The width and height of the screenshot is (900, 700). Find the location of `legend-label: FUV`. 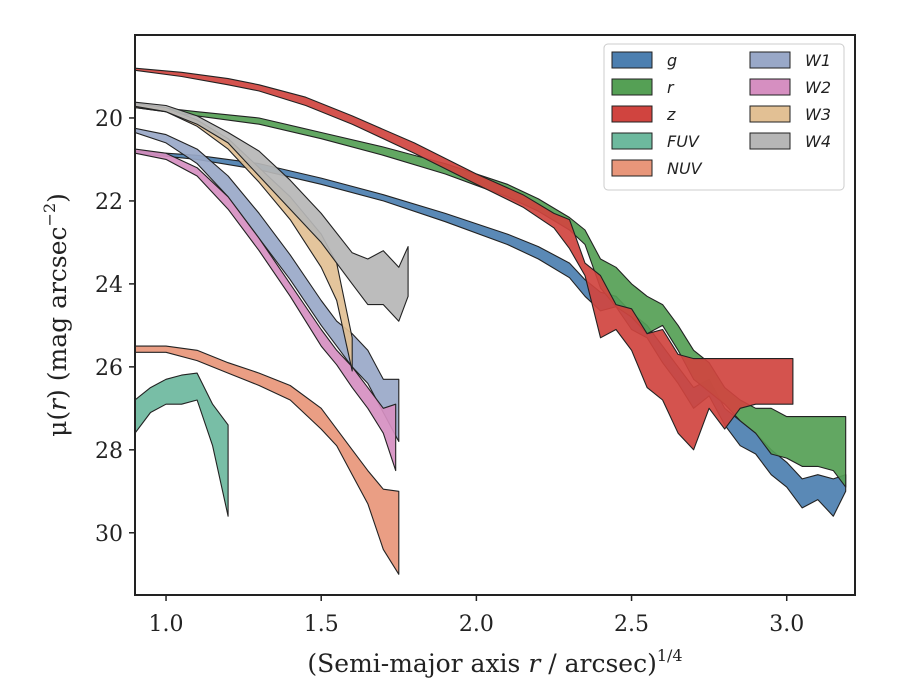

legend-label: FUV is located at coordinates (683, 141).